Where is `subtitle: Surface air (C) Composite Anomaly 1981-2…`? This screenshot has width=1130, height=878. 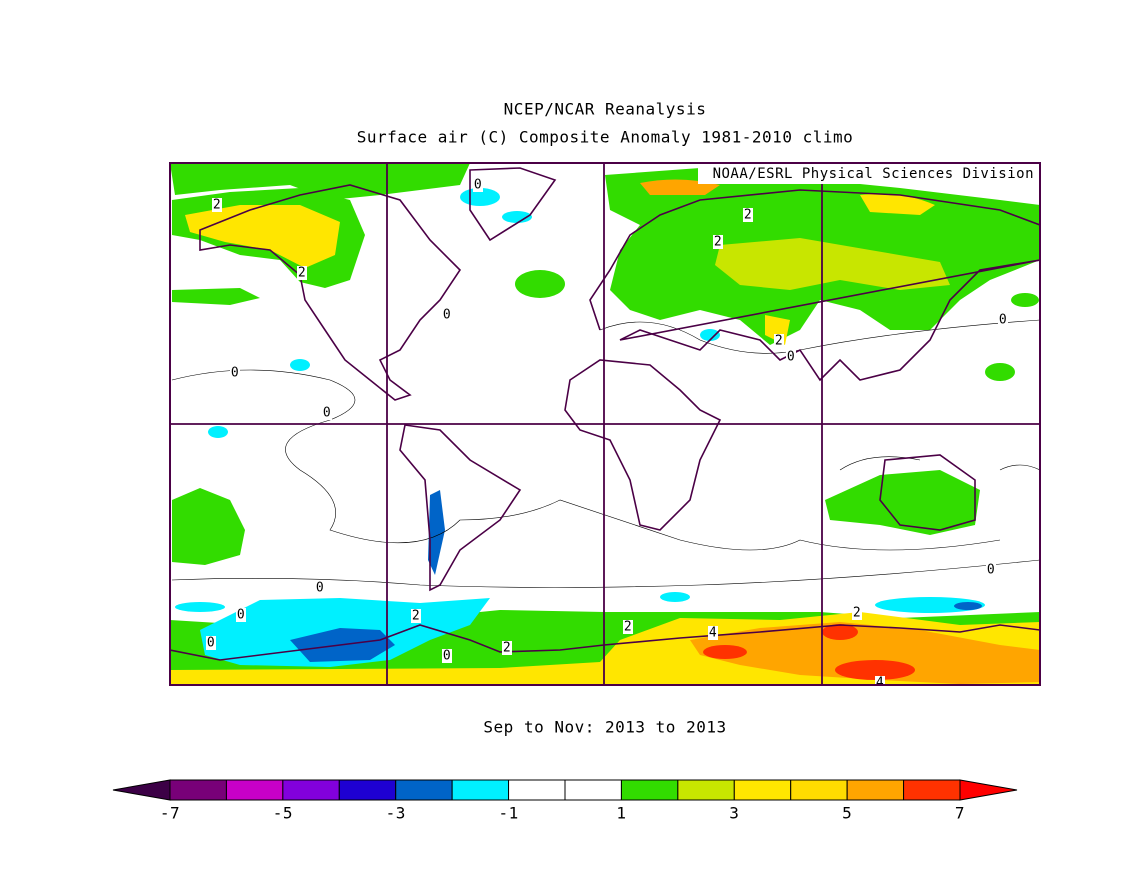 subtitle: Surface air (C) Composite Anomaly 1981-2… is located at coordinates (605, 137).